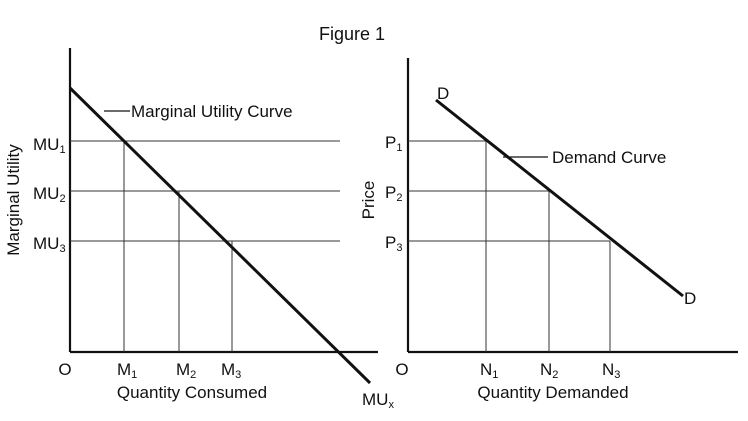 The height and width of the screenshot is (421, 748). I want to click on p1-label: P1, so click(393, 143).